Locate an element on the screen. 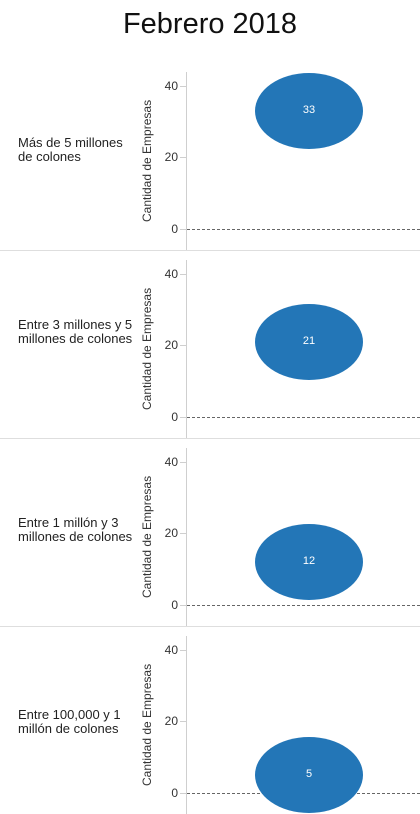  data-label: 33 is located at coordinates (309, 110).